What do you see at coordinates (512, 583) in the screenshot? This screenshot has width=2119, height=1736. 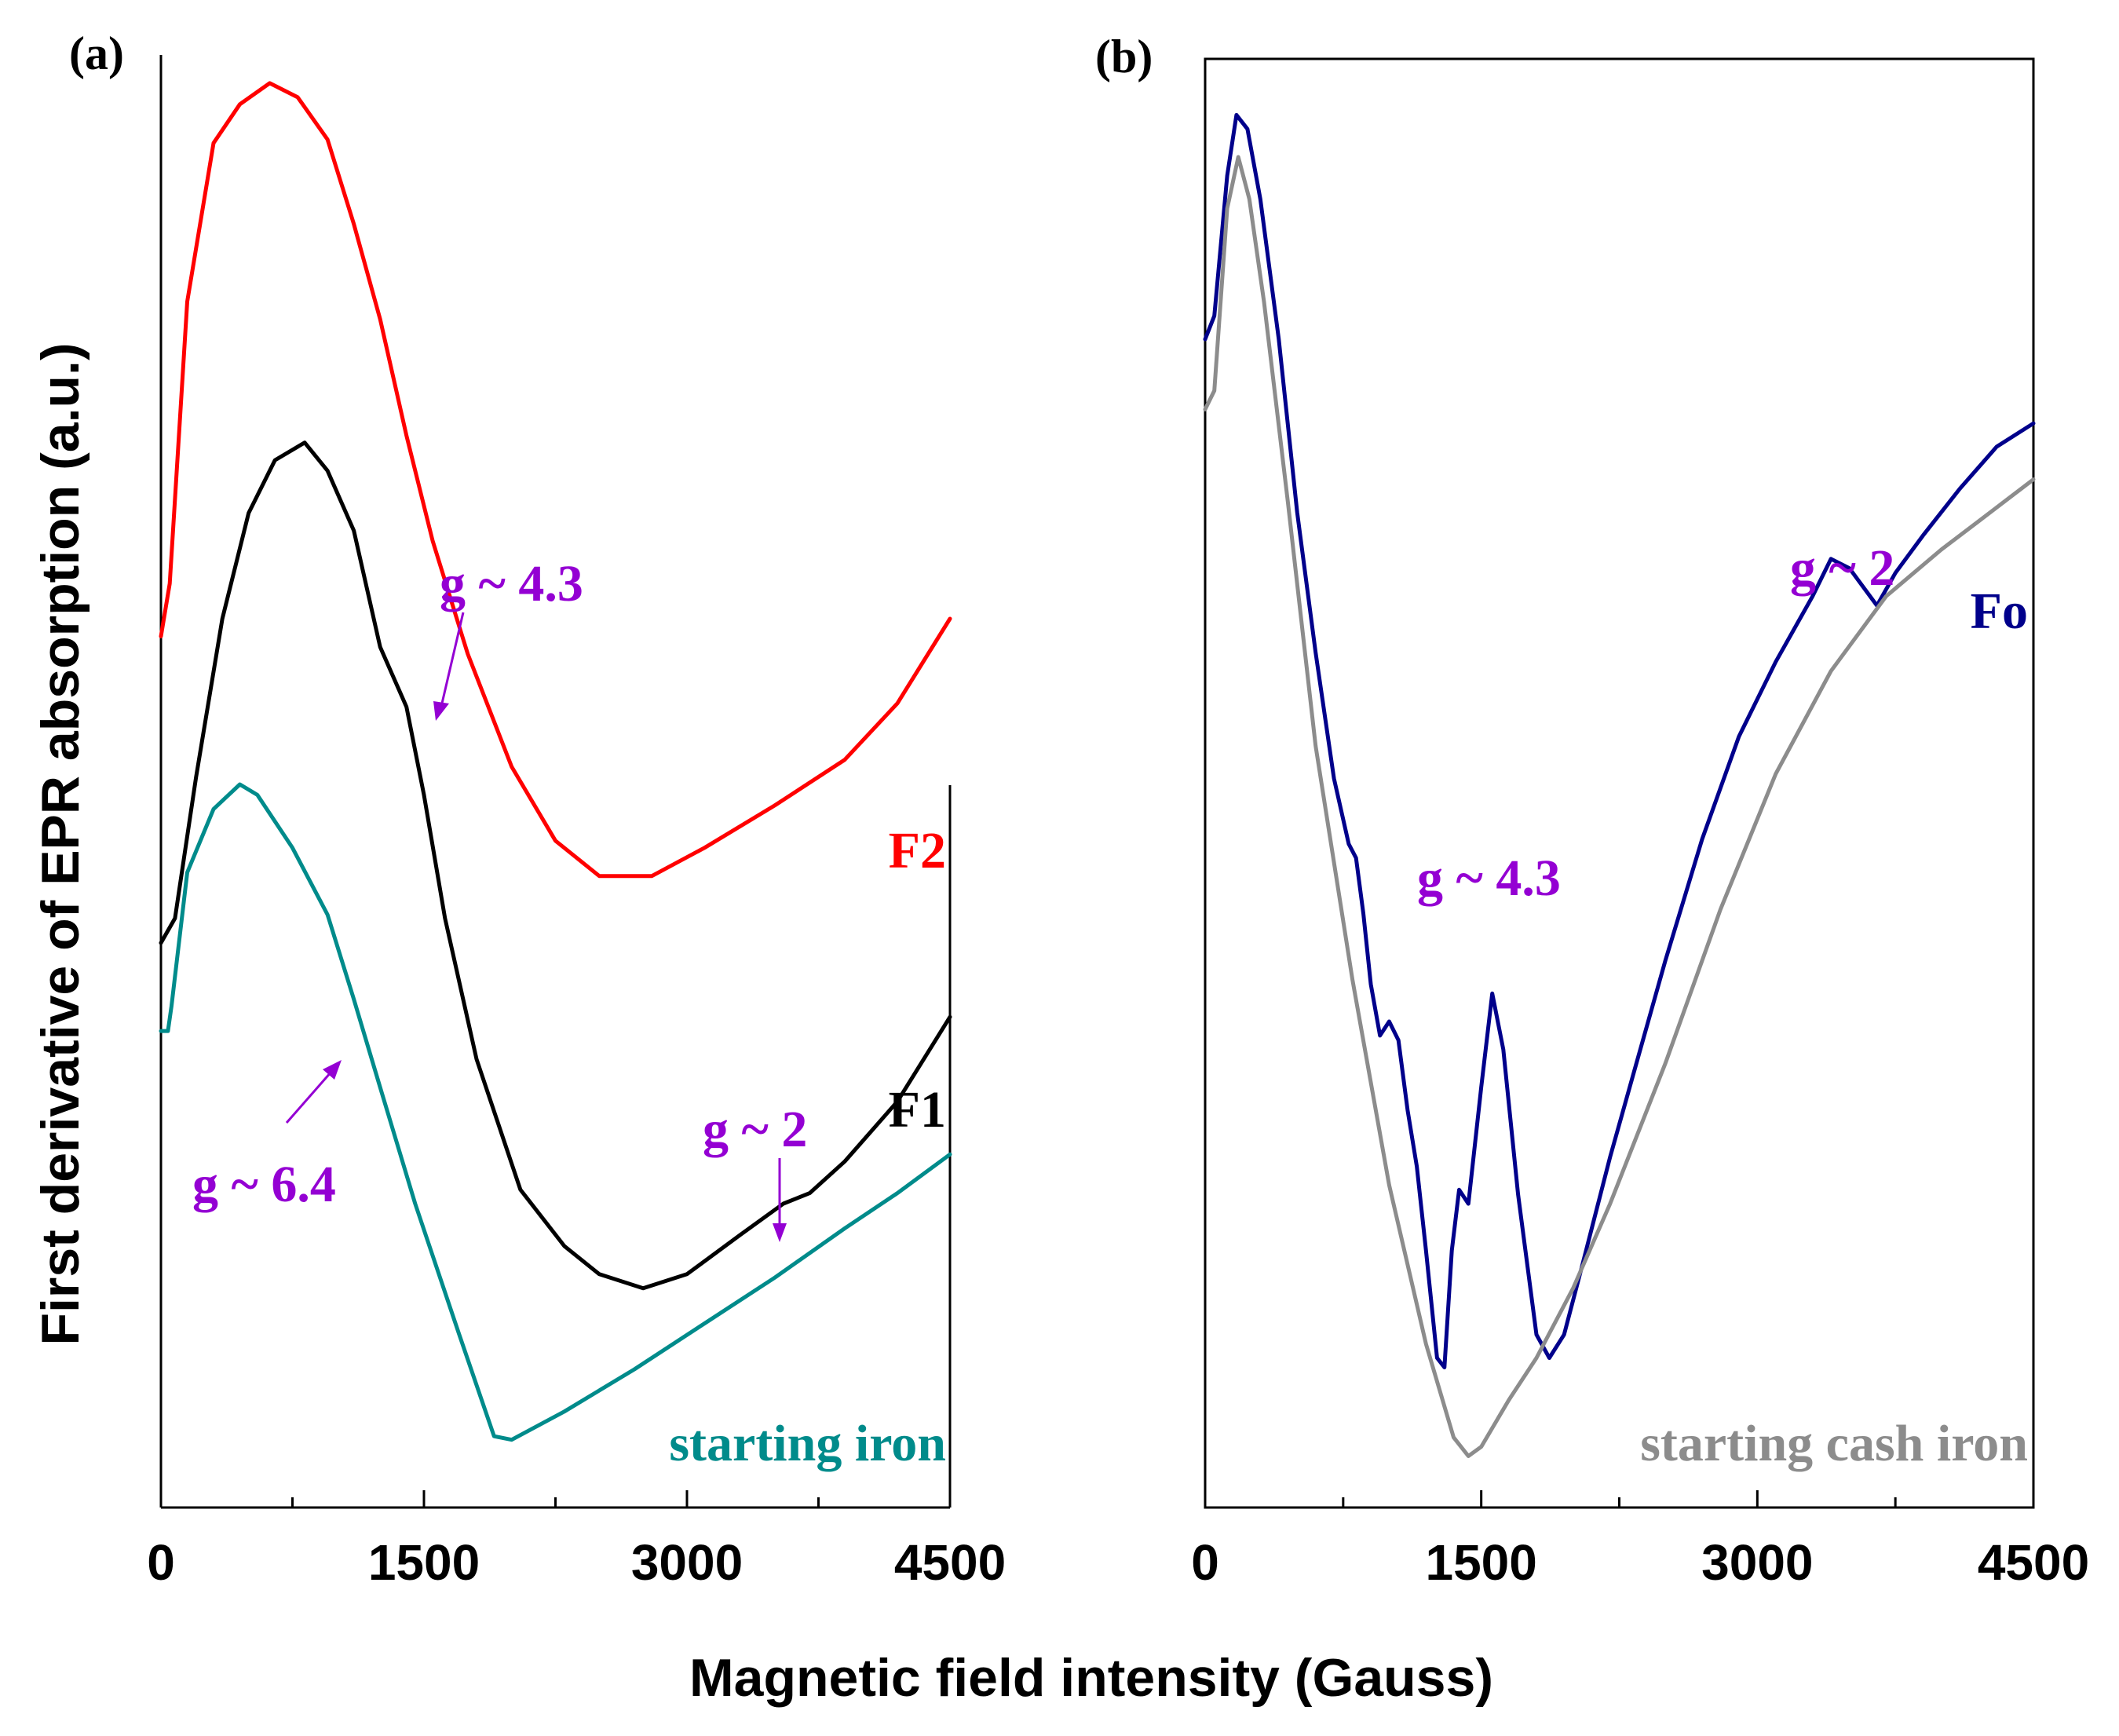 I see `annotation-g-4-3-a: g ~ 4.3` at bounding box center [512, 583].